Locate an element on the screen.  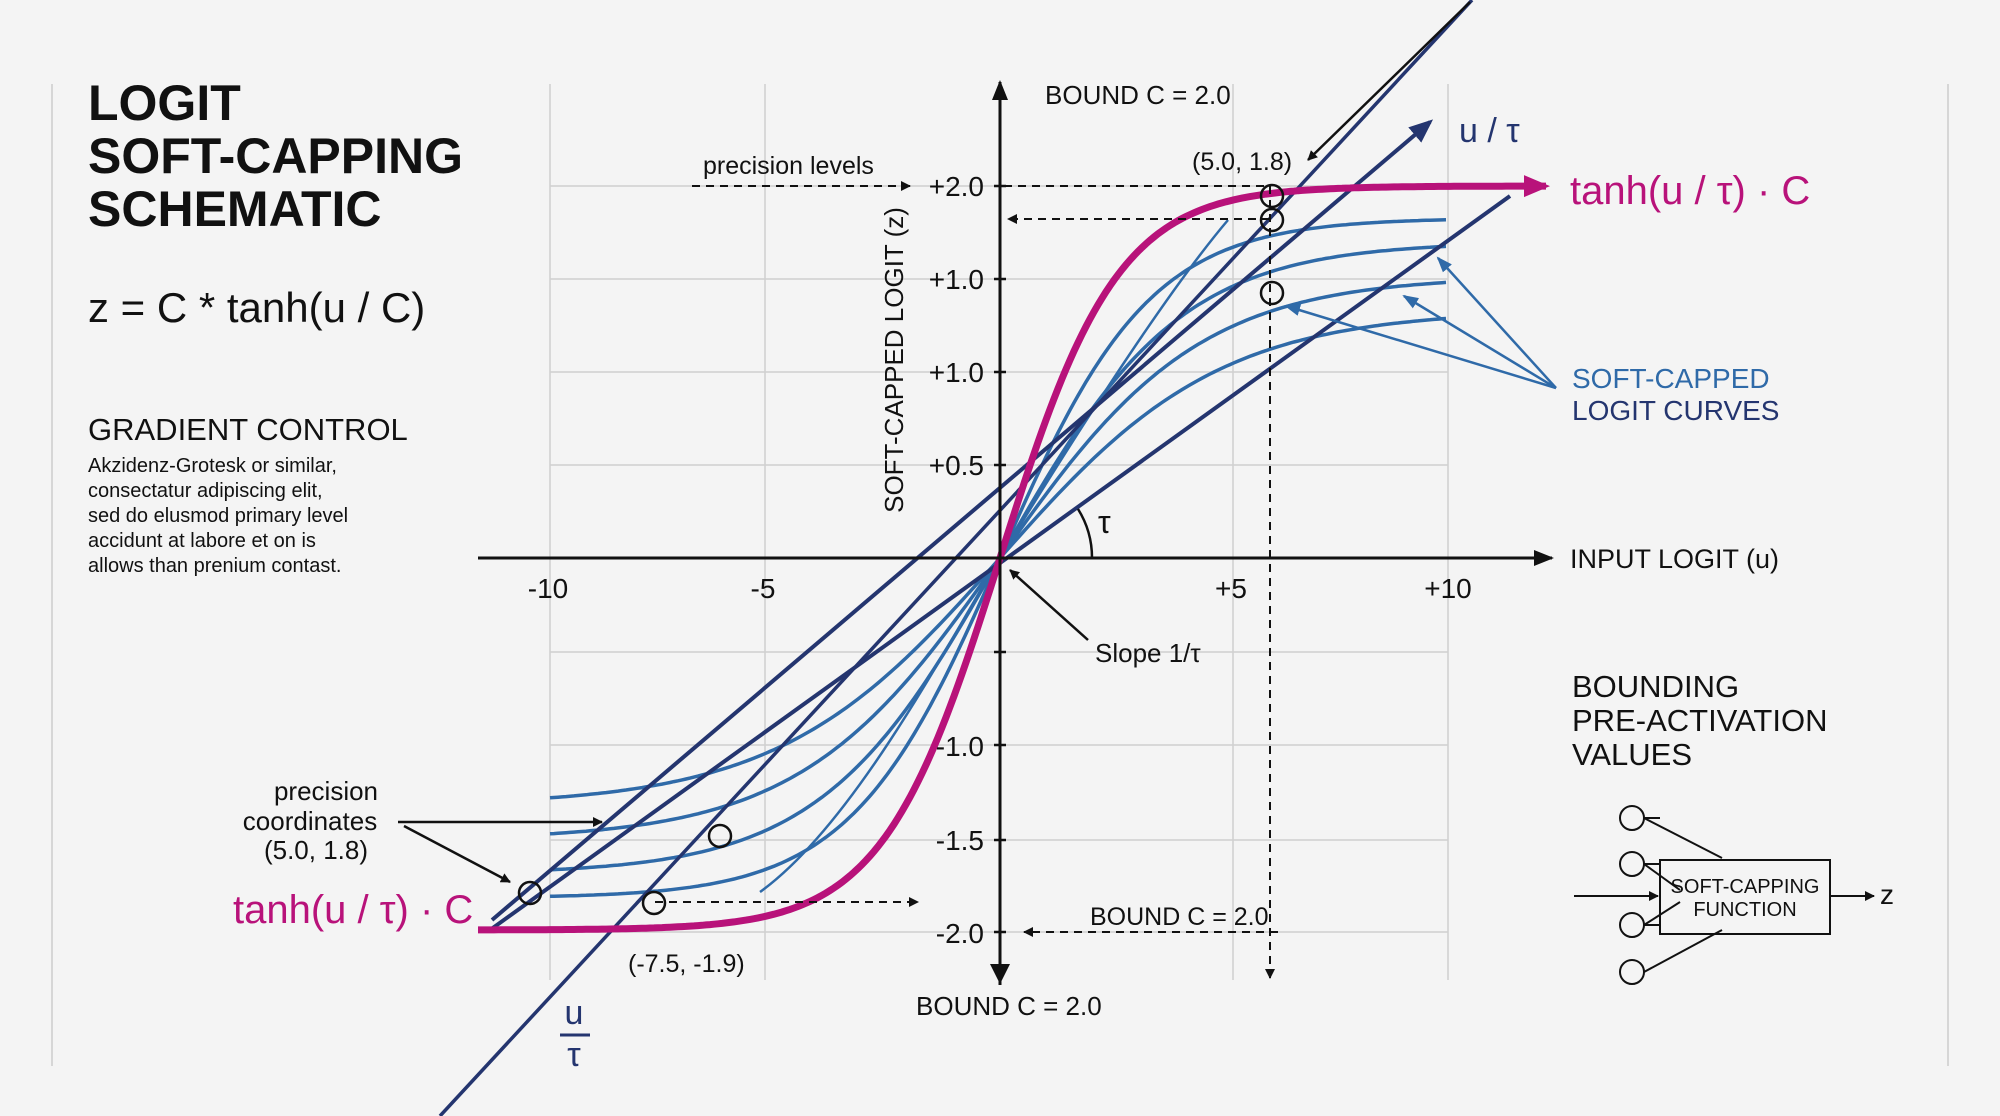
bounding-line: BOUNDING is located at coordinates (1655, 686).